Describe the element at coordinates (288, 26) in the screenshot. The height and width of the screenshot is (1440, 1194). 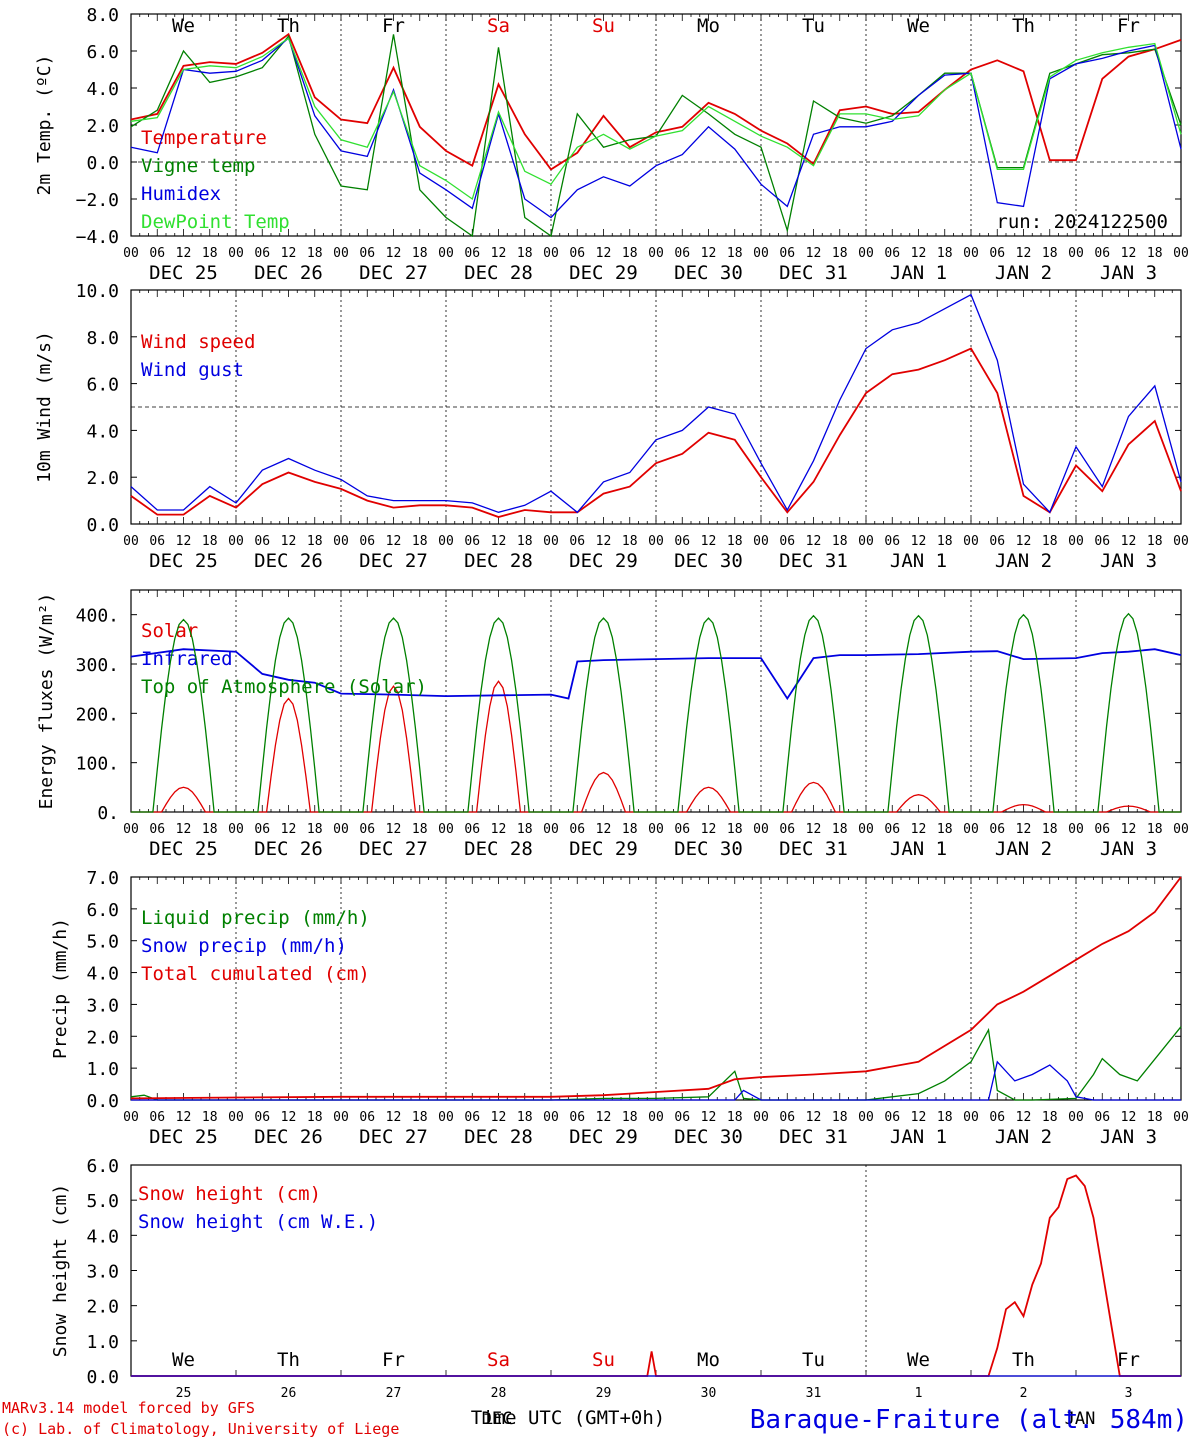
I see `weekday-label: Th` at that location.